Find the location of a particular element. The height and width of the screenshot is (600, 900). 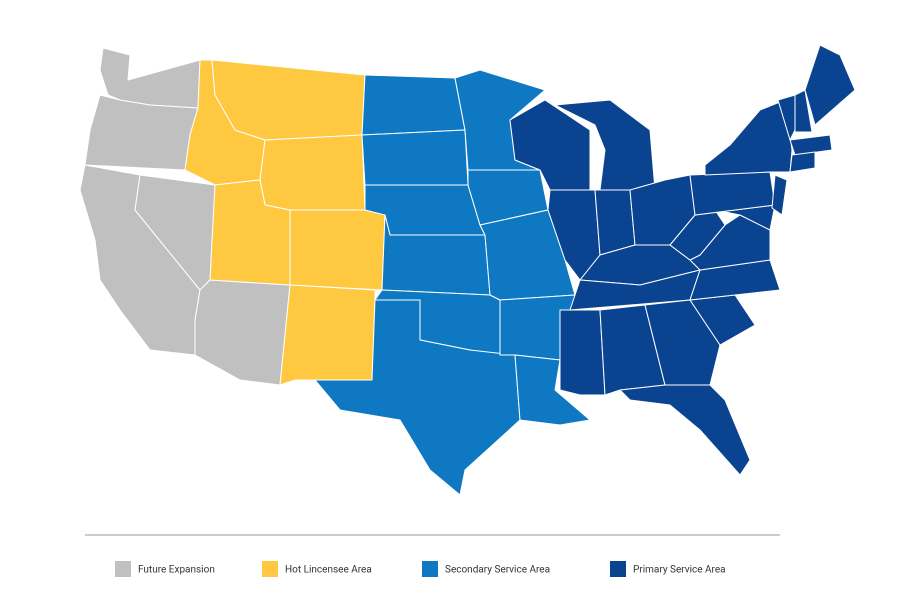

hot-licensee-states is located at coordinates (285, 222).